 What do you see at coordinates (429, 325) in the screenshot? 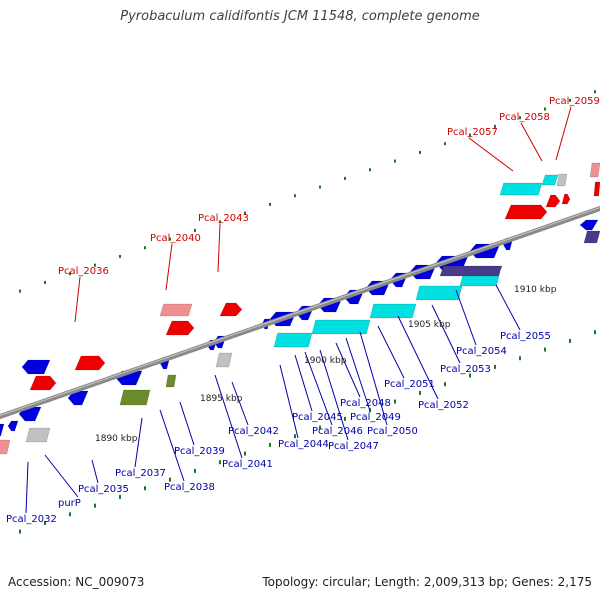
I see `scale-label: 1905 kbp` at bounding box center [429, 325].